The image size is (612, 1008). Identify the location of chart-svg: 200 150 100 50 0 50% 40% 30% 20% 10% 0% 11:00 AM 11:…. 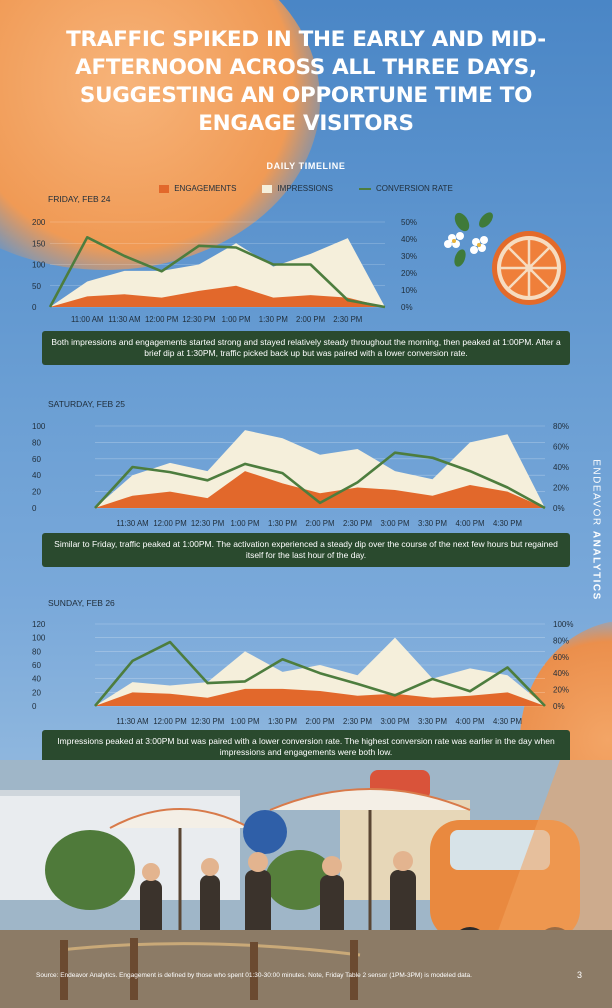
(224, 271).